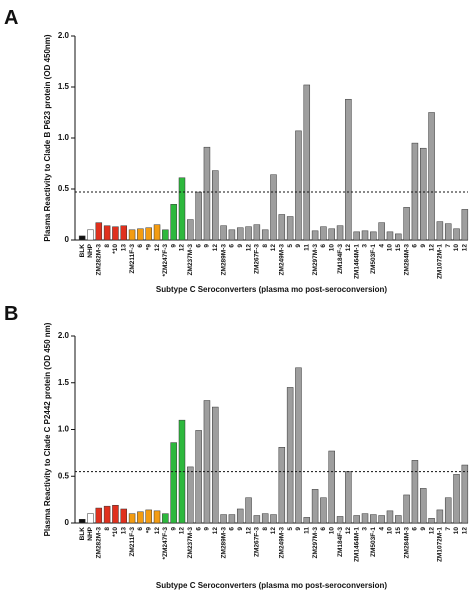 The width and height of the screenshot is (474, 592). Describe the element at coordinates (290, 246) in the screenshot. I see `x-tick-label: 5` at that location.